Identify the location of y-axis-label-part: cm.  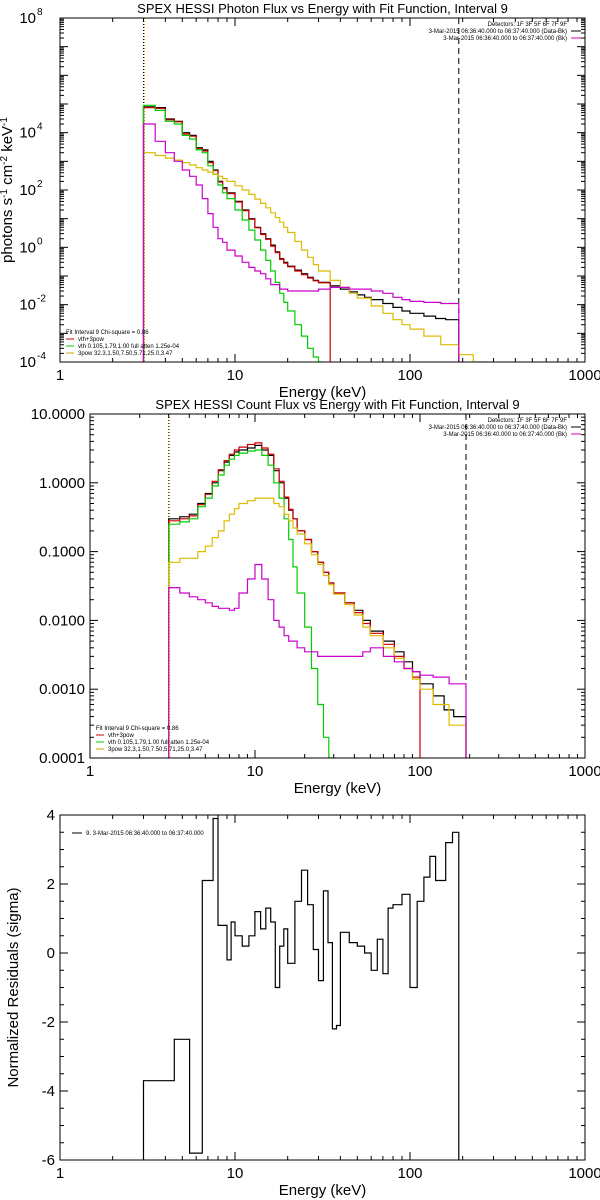
(8, 177).